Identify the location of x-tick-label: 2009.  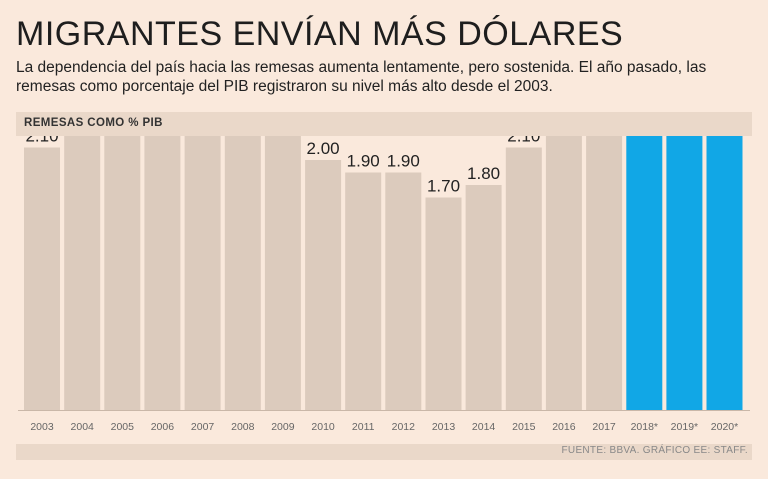
(283, 427).